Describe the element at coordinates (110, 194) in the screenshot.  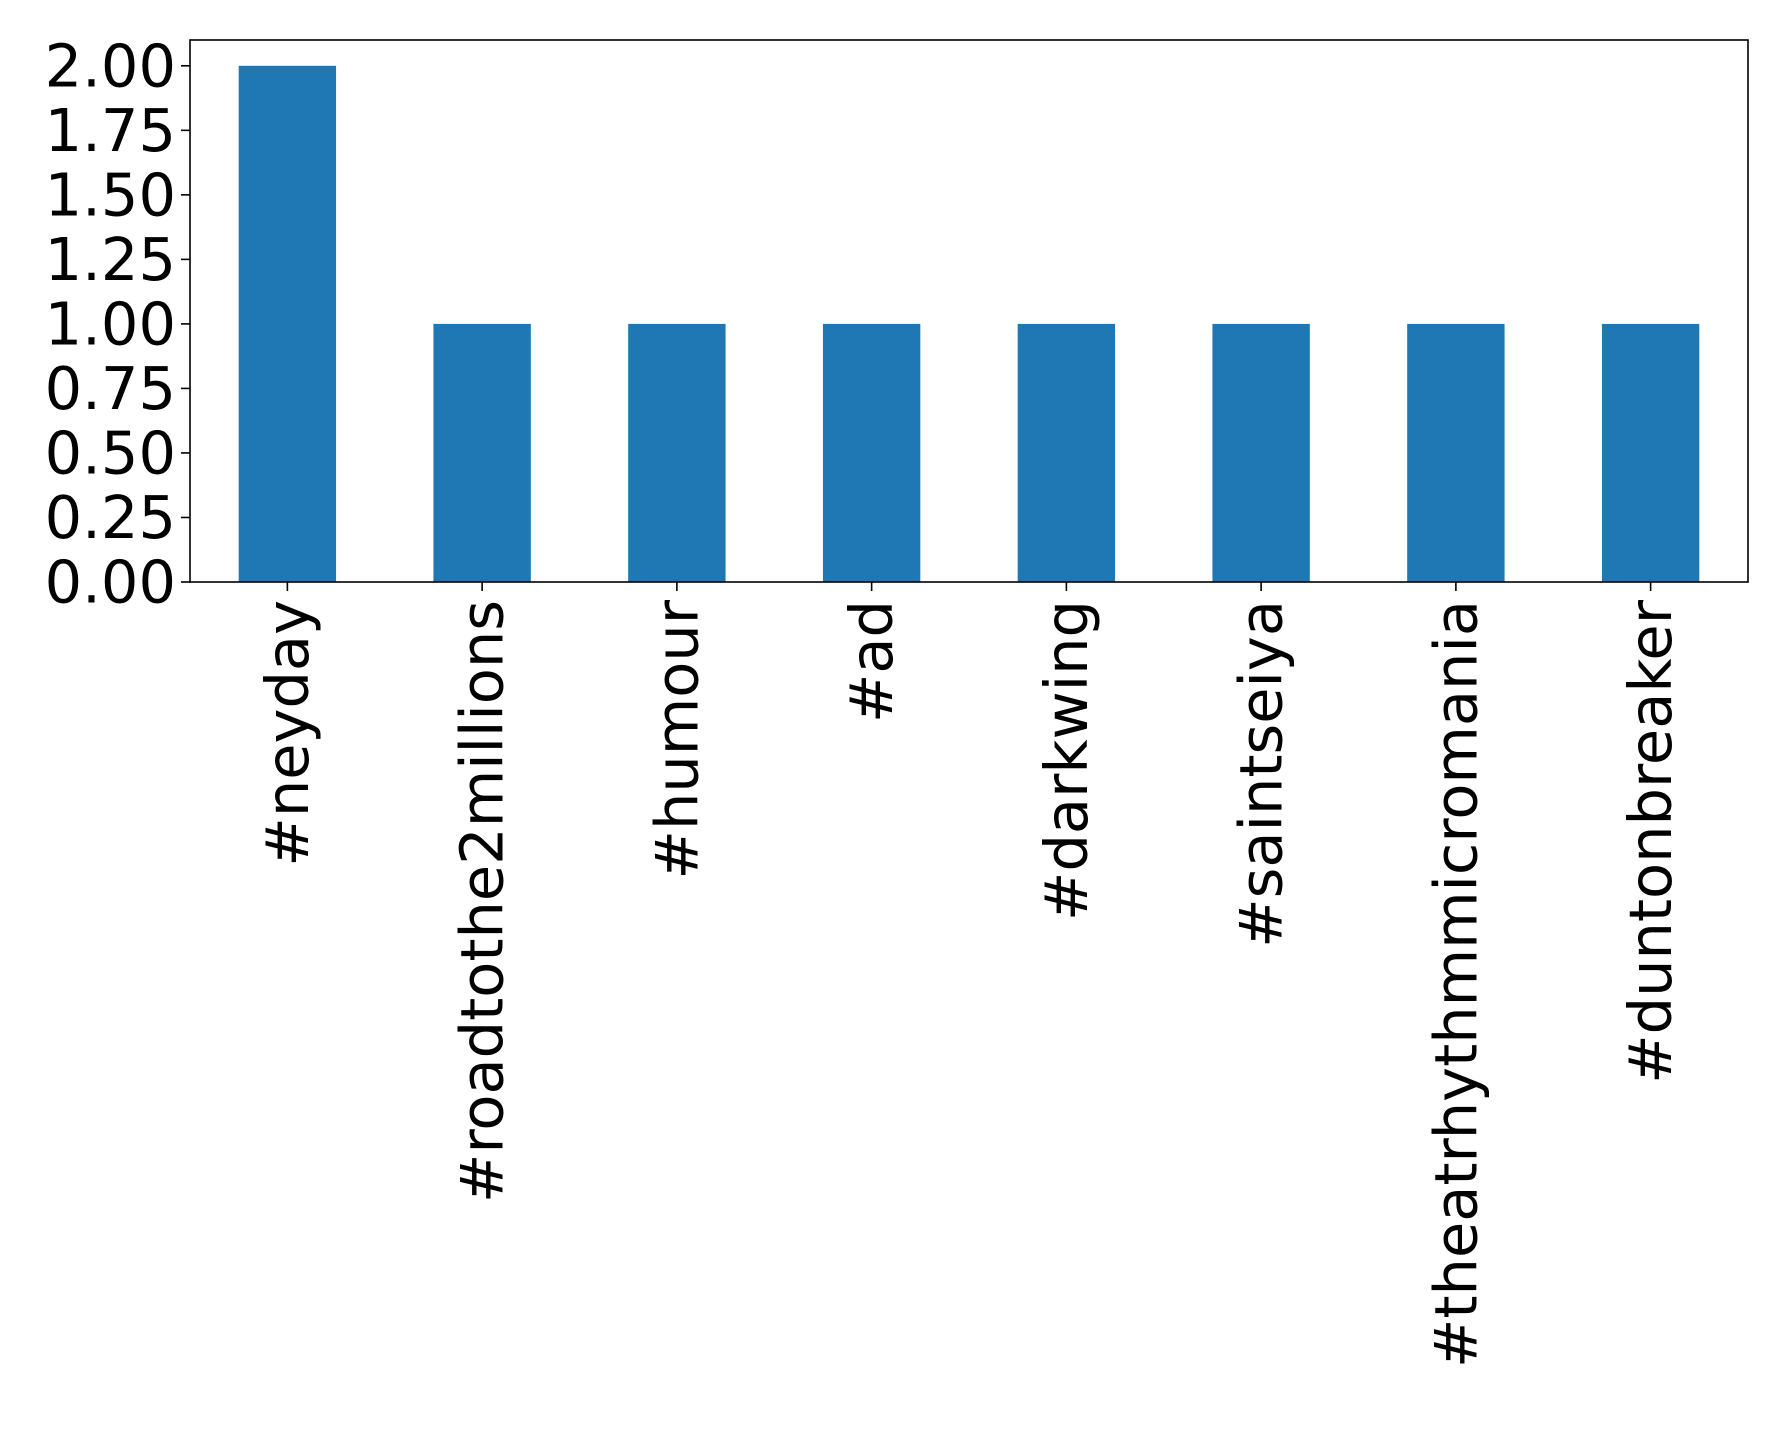
I see `y-tick-label: 1.50` at that location.